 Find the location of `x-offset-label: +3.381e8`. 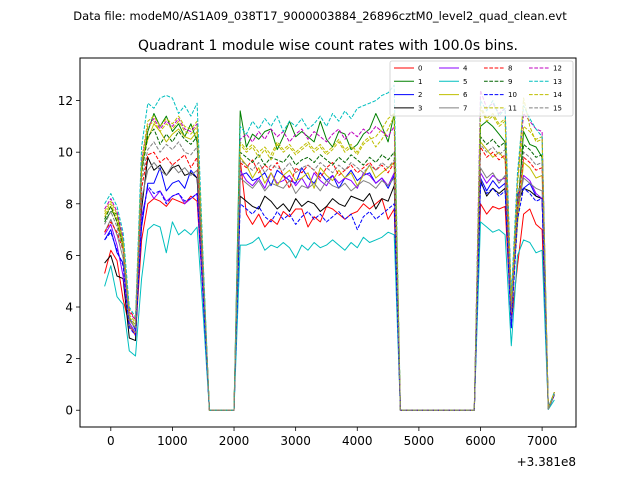

x-offset-label: +3.381e8 is located at coordinates (546, 462).